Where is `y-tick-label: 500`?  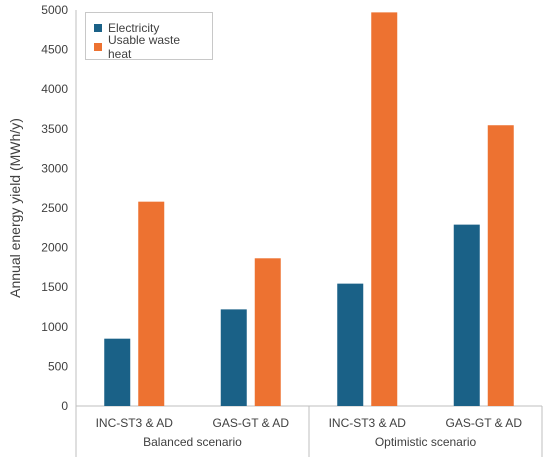 y-tick-label: 500 is located at coordinates (58, 366).